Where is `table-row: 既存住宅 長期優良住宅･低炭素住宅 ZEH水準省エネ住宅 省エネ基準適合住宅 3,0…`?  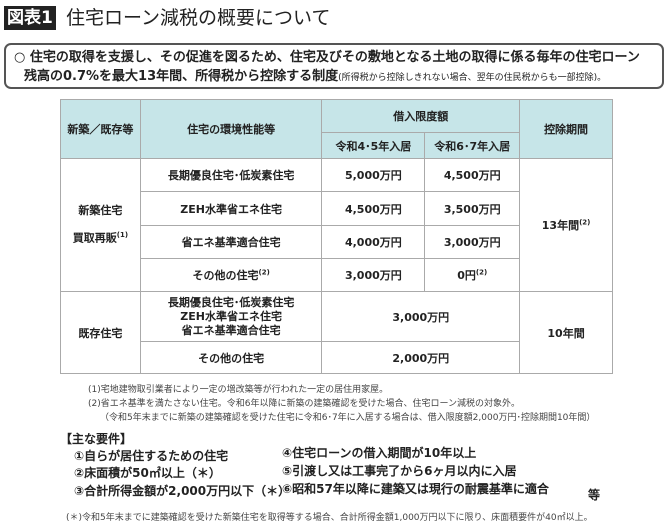 table-row: 既存住宅 長期優良住宅･低炭素住宅 ZEH水準省エネ住宅 省エネ基準適合住宅 3,0… is located at coordinates (336, 332).